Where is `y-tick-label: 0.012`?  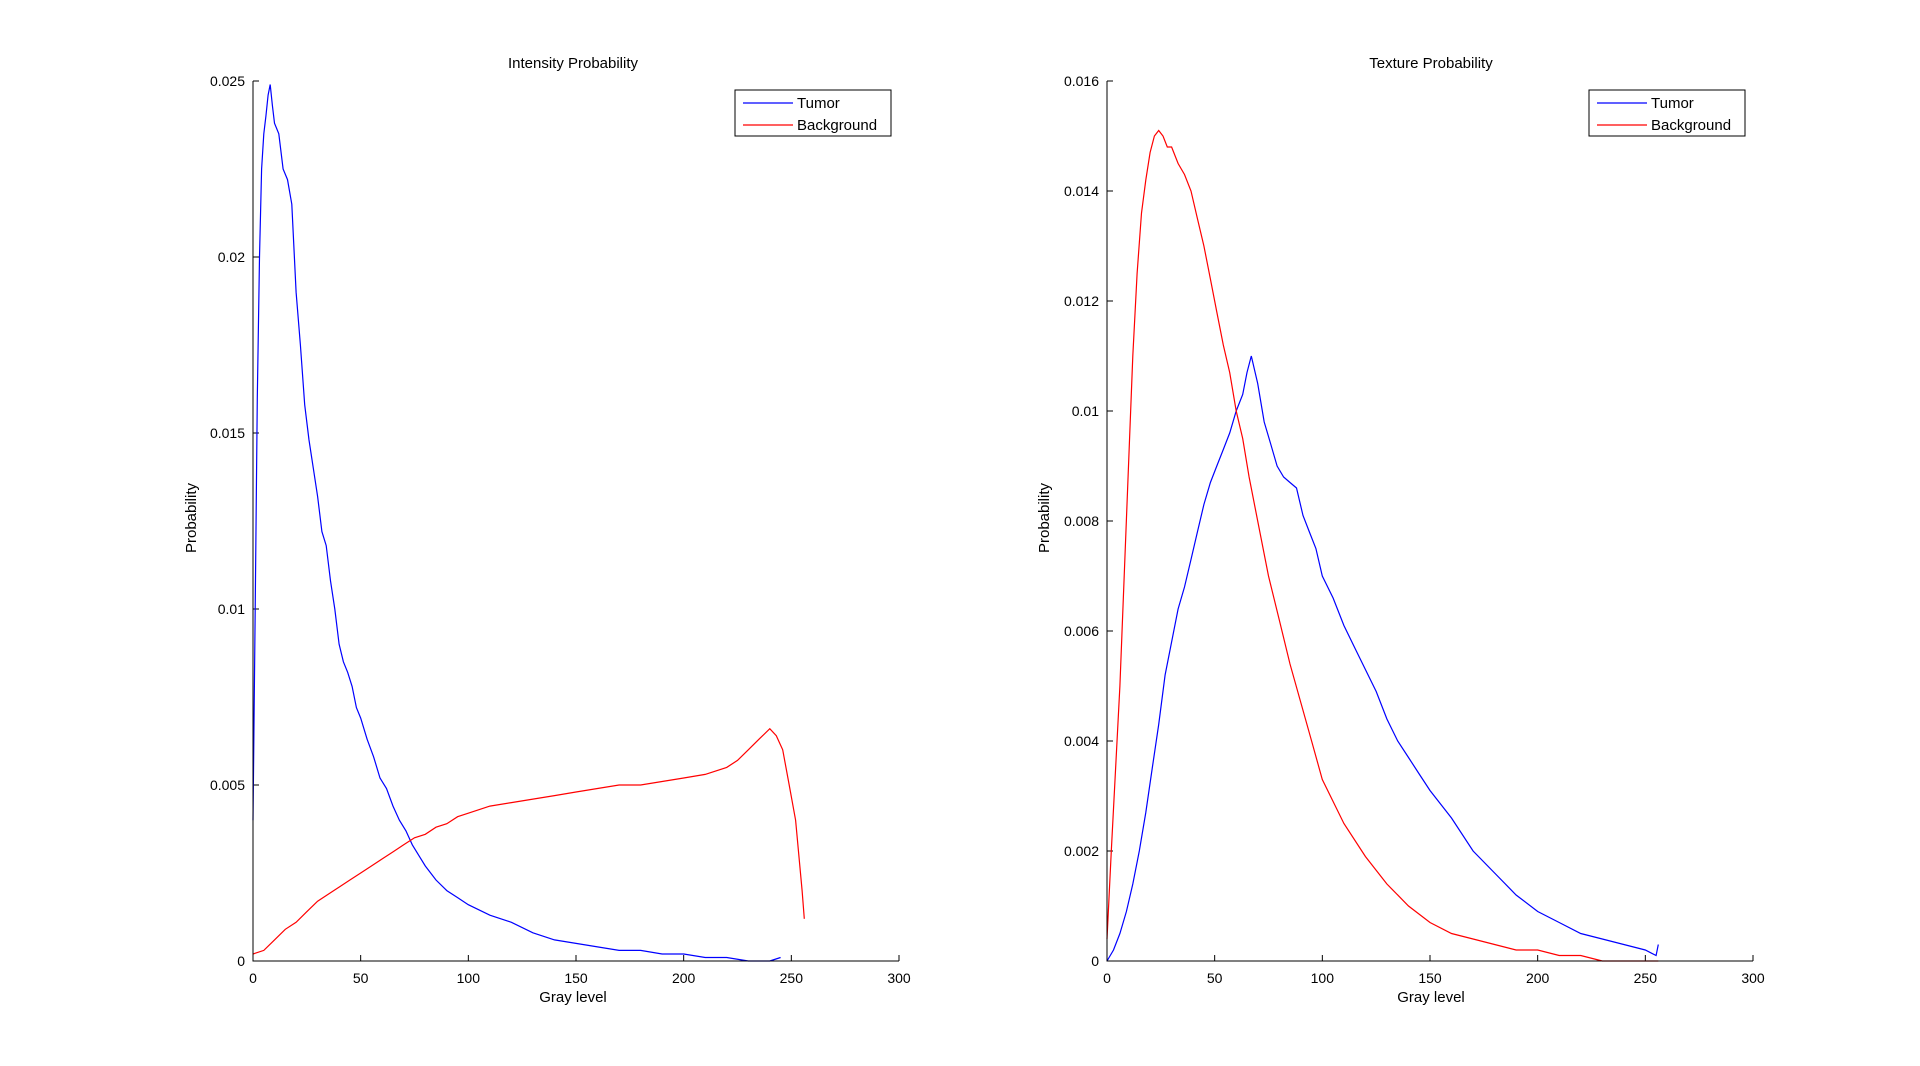 y-tick-label: 0.012 is located at coordinates (1081, 301).